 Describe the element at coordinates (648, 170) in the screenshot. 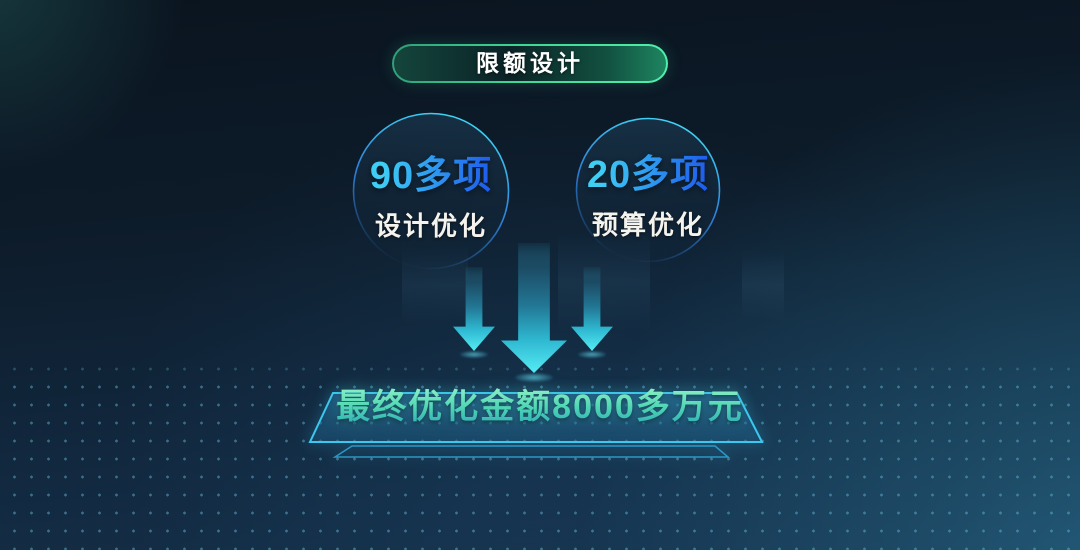

I see `stat-value: 20多项` at that location.